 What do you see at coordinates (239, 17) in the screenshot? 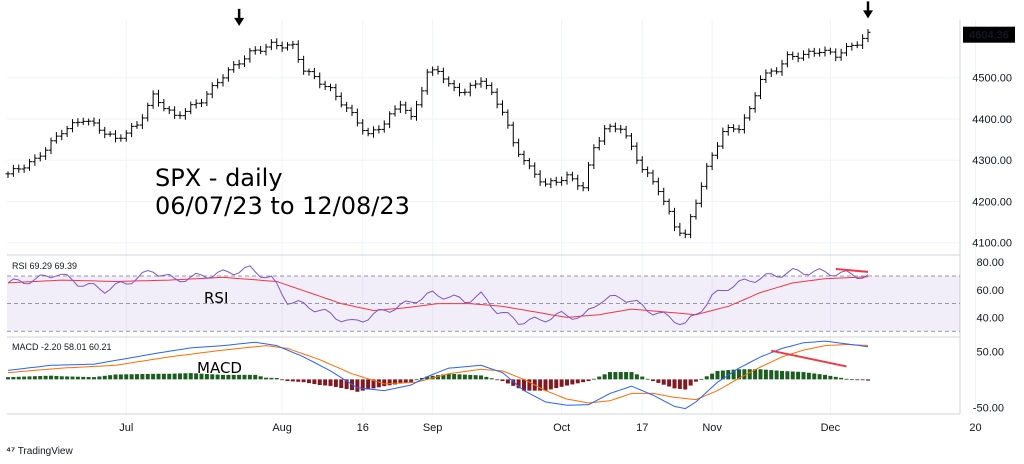
I see `down-arrow-icon` at bounding box center [239, 17].